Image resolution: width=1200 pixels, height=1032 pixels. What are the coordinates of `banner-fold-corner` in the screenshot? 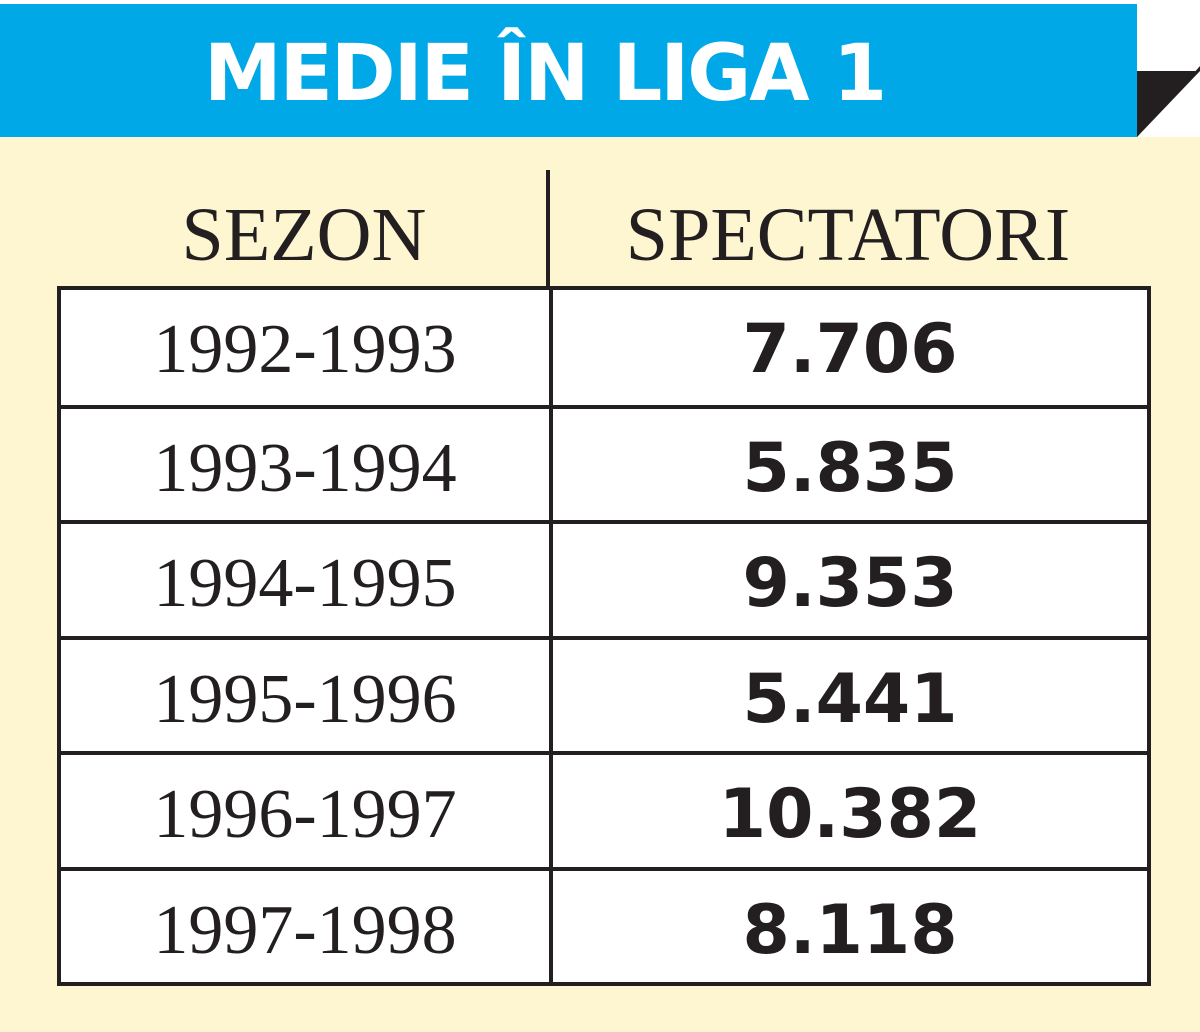 It's located at (1168, 101).